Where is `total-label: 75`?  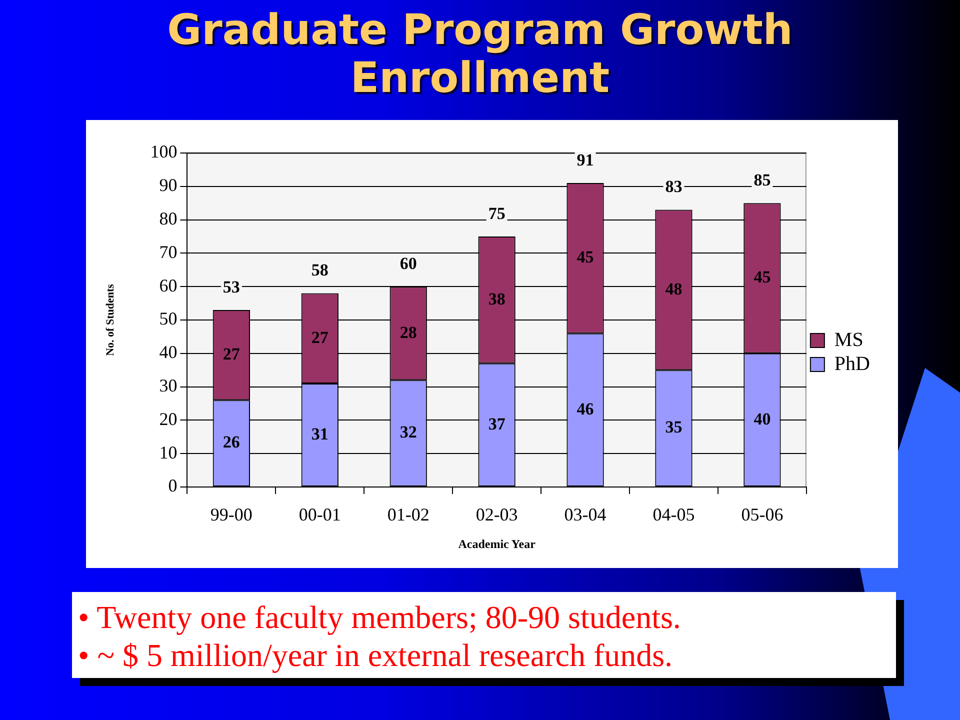 total-label: 75 is located at coordinates (497, 213).